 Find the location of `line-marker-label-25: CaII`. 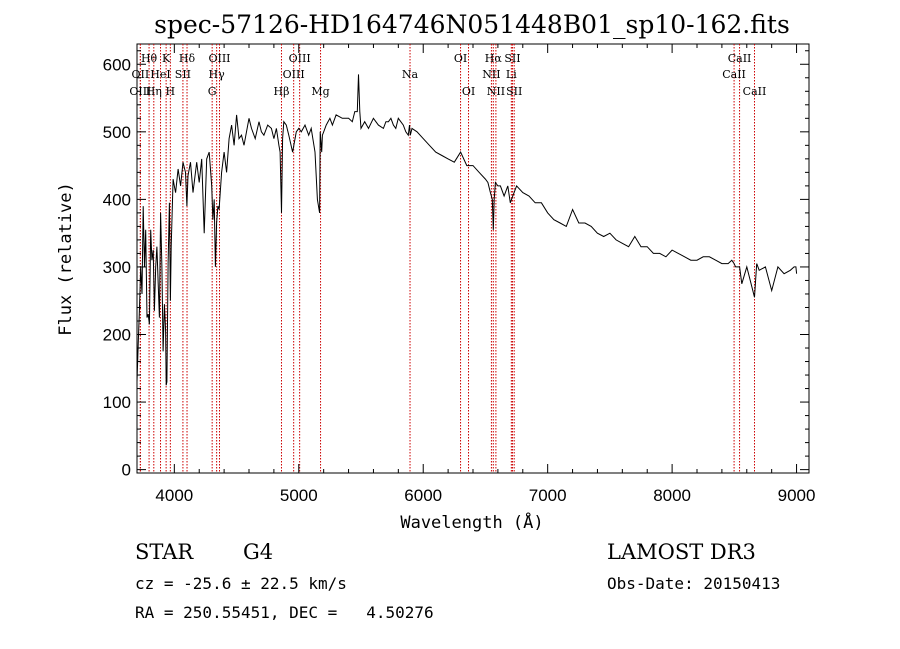

line-marker-label-25: CaII is located at coordinates (740, 58).